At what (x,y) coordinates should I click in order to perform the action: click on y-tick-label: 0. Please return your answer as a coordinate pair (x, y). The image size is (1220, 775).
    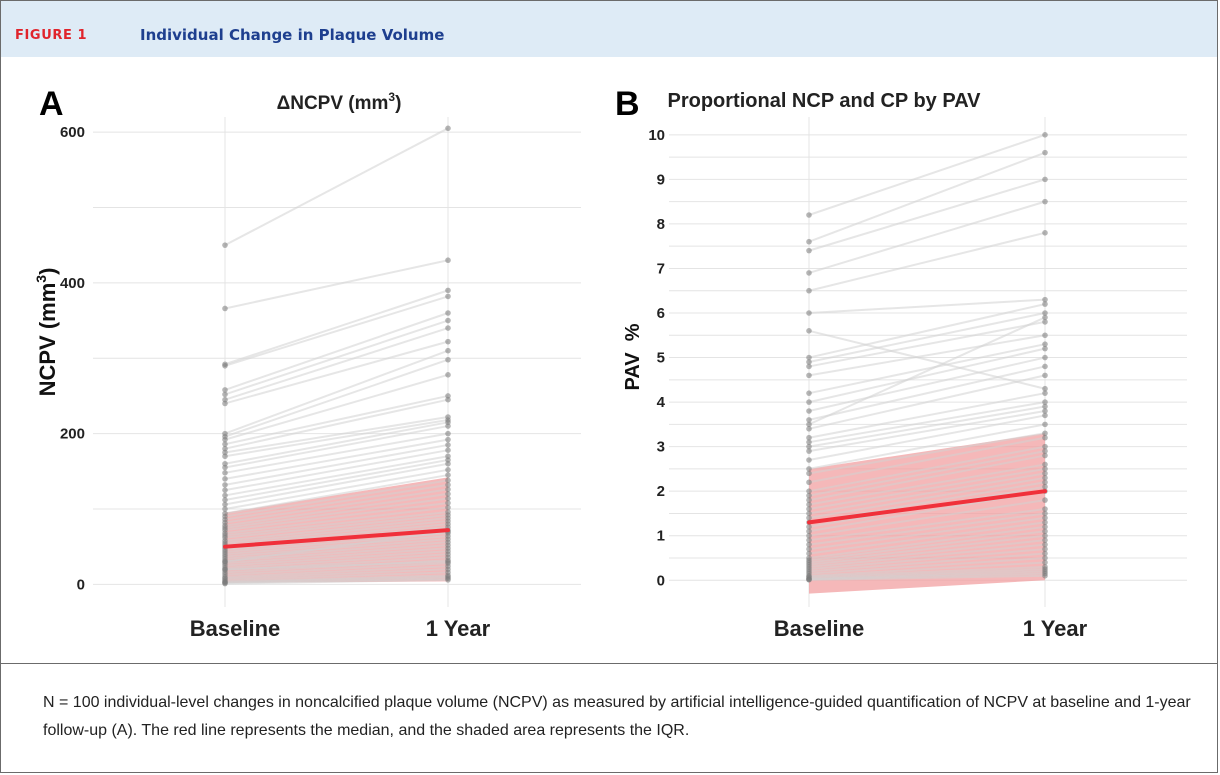
    Looking at the image, I should click on (661, 580).